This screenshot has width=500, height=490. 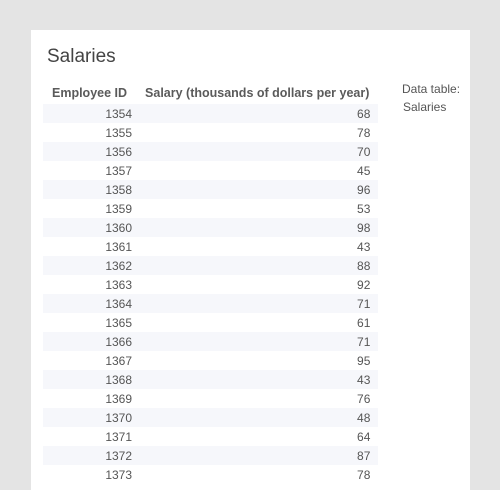 I want to click on table-row: 1357 45, so click(x=210, y=170).